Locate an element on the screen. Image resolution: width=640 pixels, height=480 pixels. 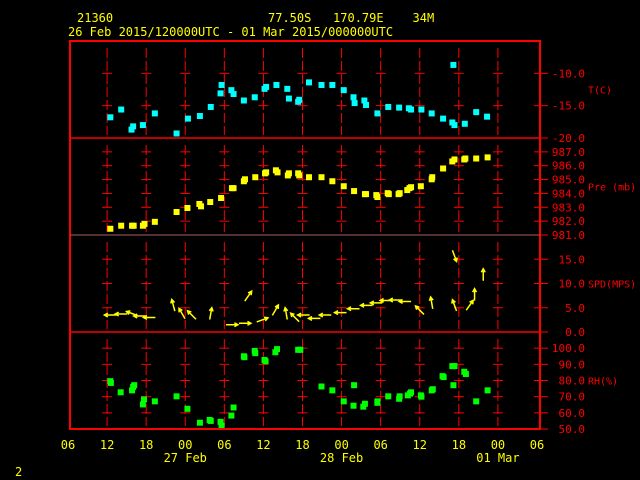
x-tick-label: 00 is located at coordinates (498, 445).